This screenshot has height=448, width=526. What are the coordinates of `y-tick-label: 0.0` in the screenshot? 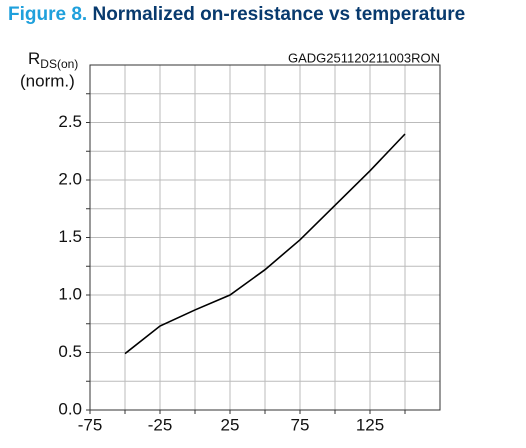 It's located at (70, 408).